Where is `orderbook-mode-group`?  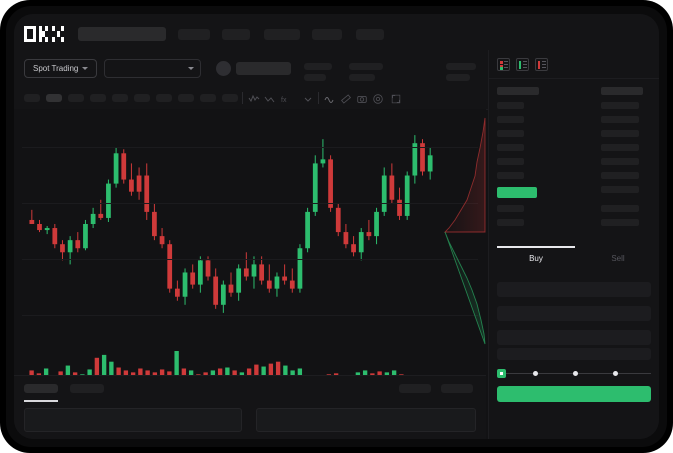
orderbook-mode-group is located at coordinates (522, 64).